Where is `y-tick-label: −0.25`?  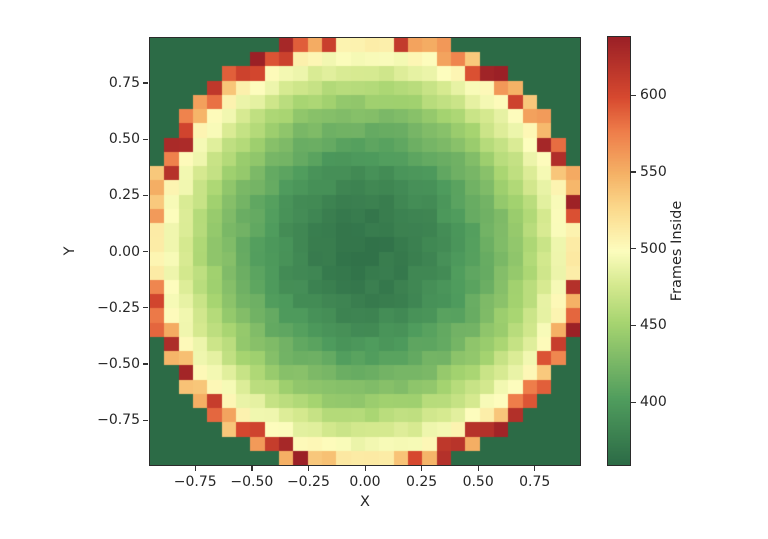 y-tick-label: −0.25 is located at coordinates (118, 307).